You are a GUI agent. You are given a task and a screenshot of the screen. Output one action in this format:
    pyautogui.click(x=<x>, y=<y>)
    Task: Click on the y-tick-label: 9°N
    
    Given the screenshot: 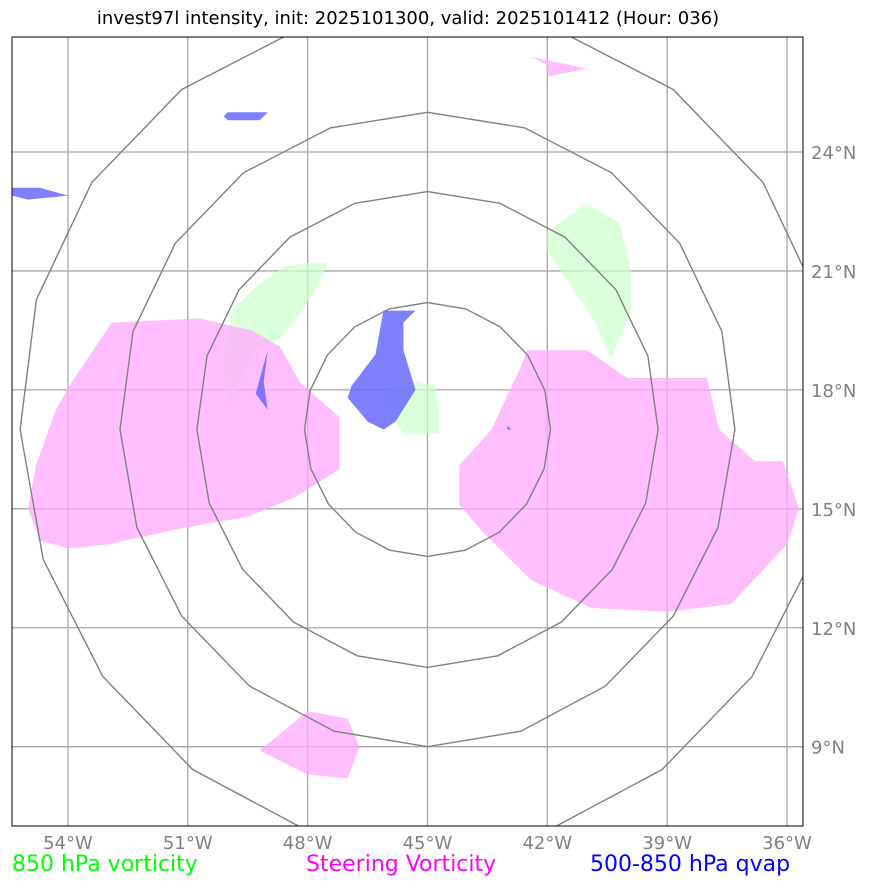 What is the action you would take?
    pyautogui.click(x=828, y=748)
    